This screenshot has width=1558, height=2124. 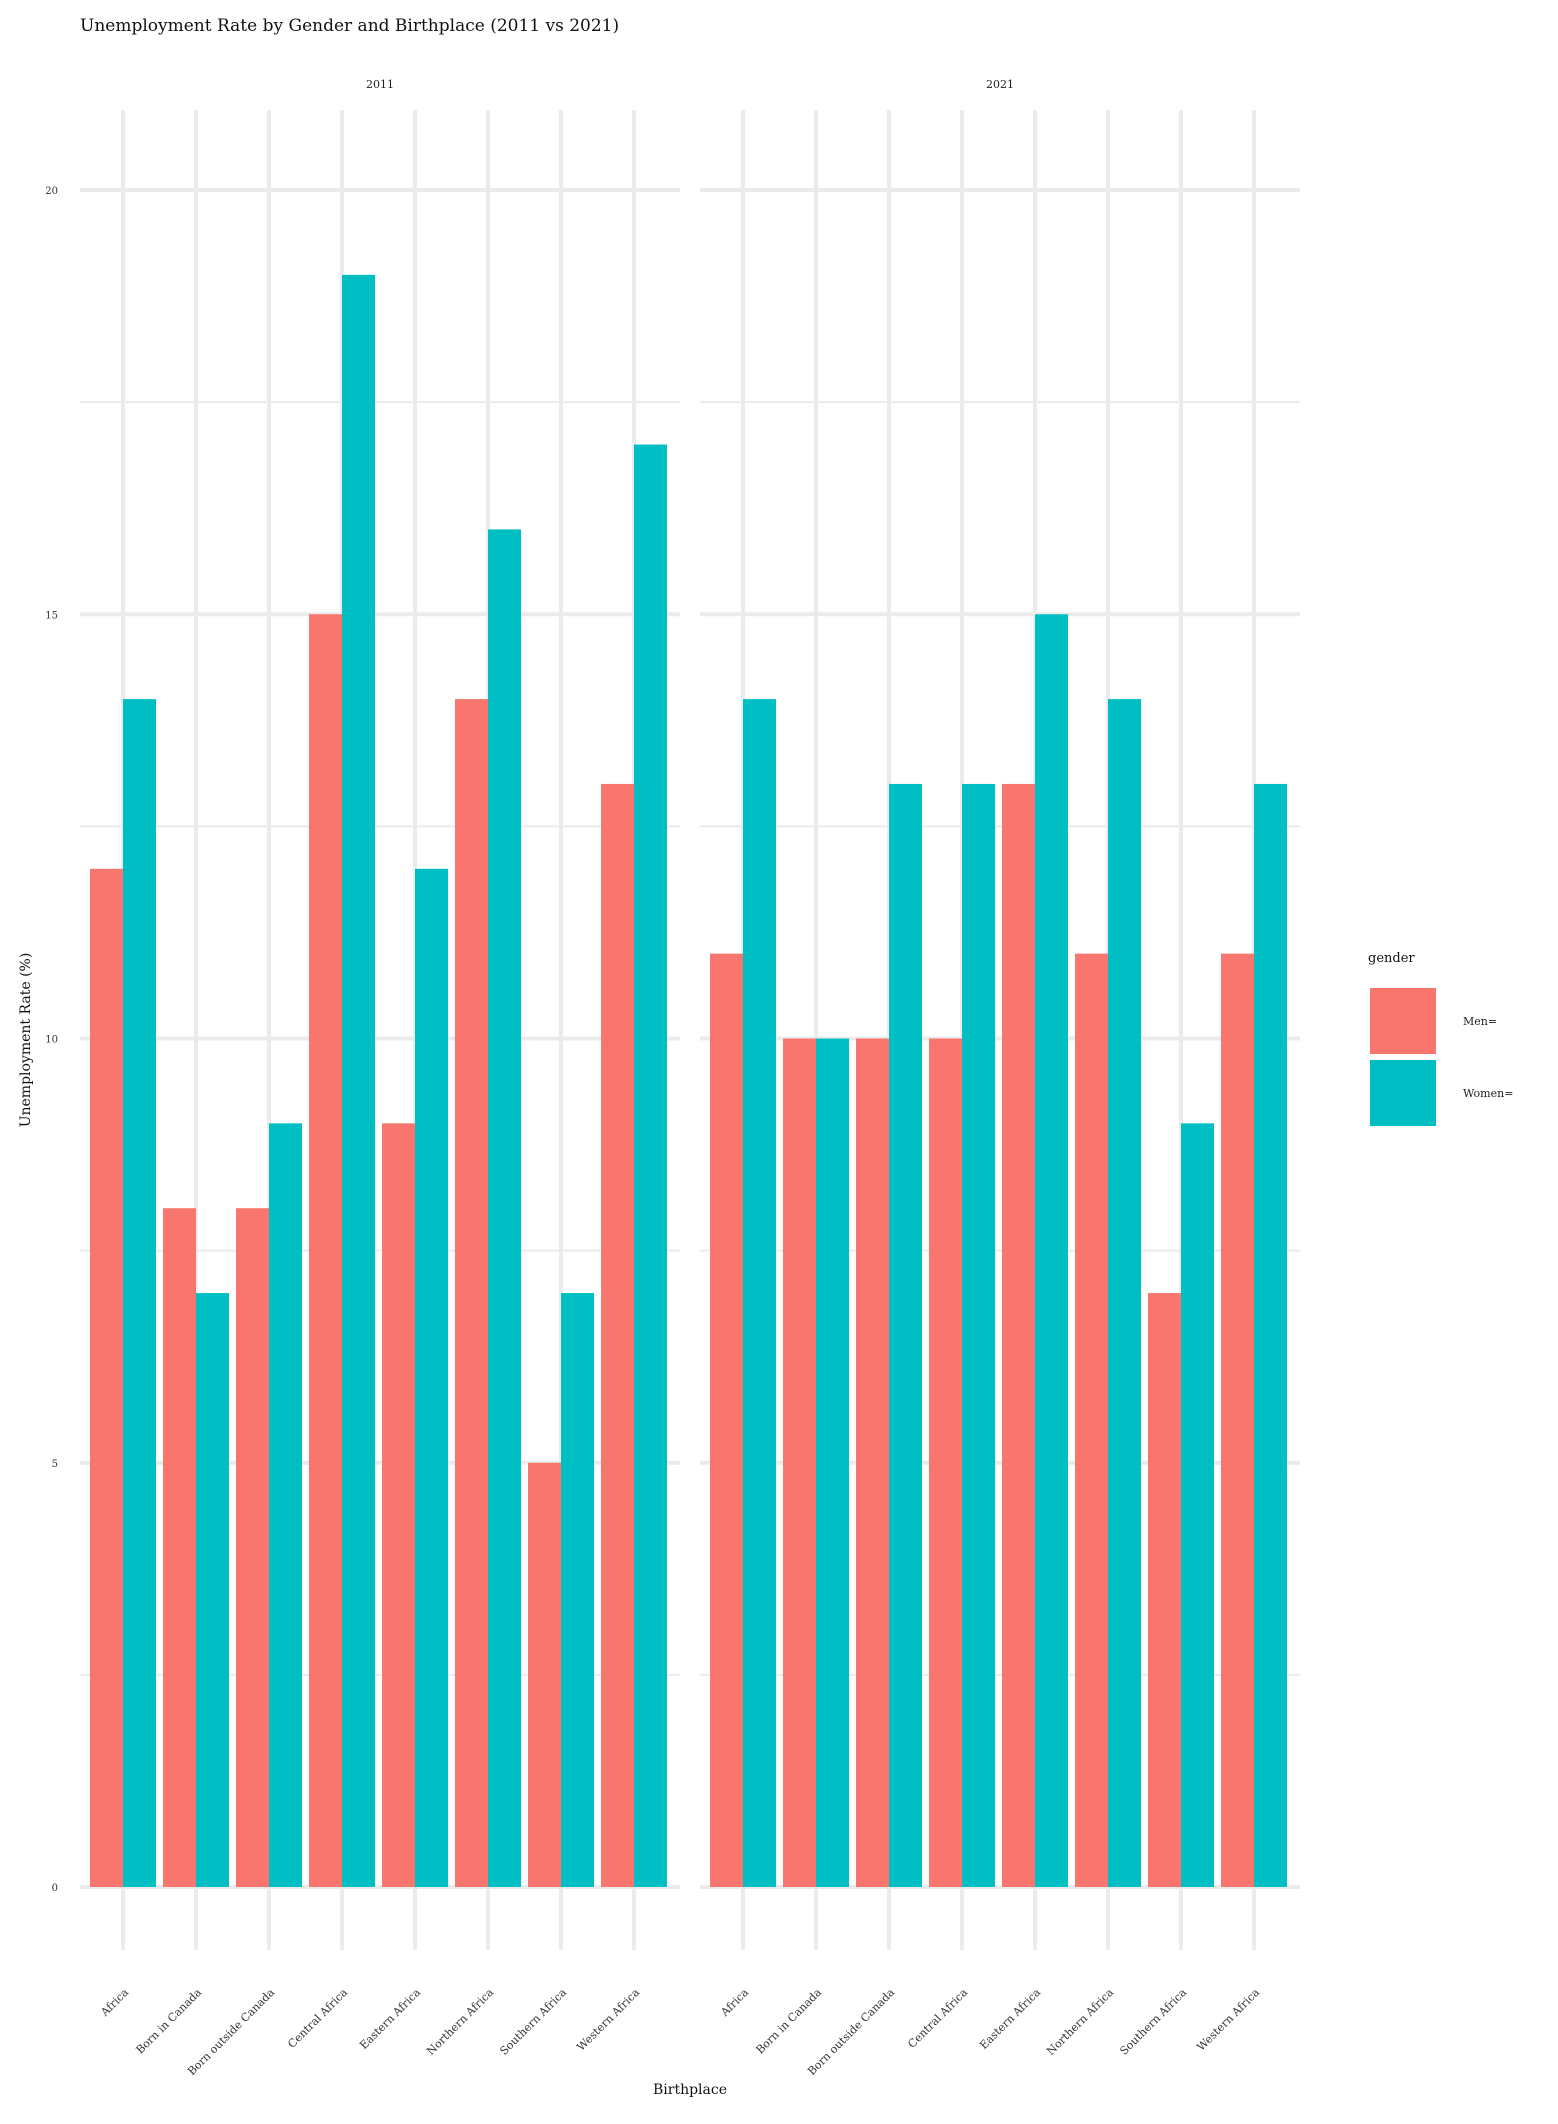 I want to click on y-tick-label: 5, so click(x=55, y=1464).